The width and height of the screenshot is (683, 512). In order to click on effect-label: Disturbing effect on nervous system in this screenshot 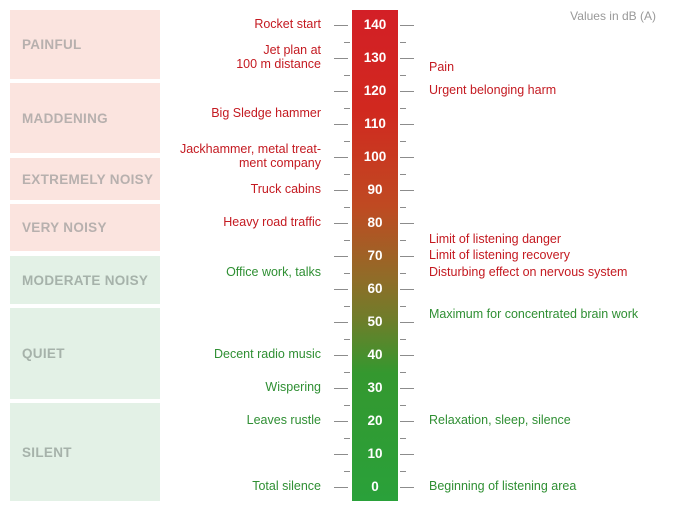, I will do `click(528, 271)`.